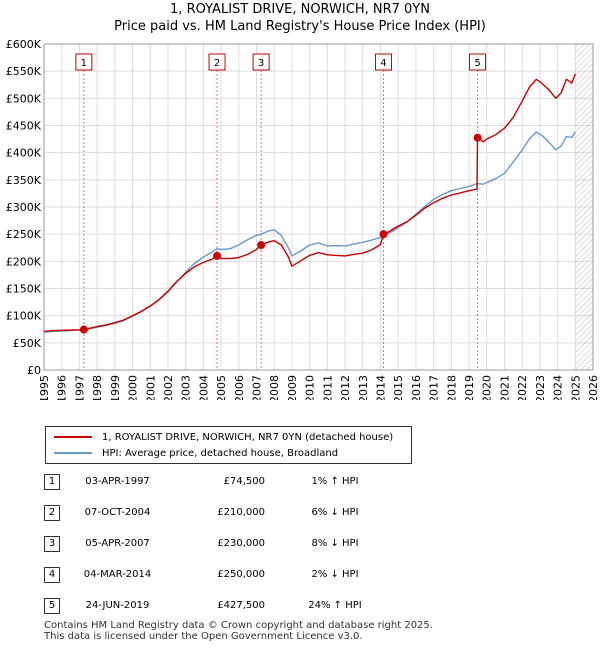 This screenshot has width=600, height=650. Describe the element at coordinates (62, 387) in the screenshot. I see `x-tick-label: 1996` at that location.